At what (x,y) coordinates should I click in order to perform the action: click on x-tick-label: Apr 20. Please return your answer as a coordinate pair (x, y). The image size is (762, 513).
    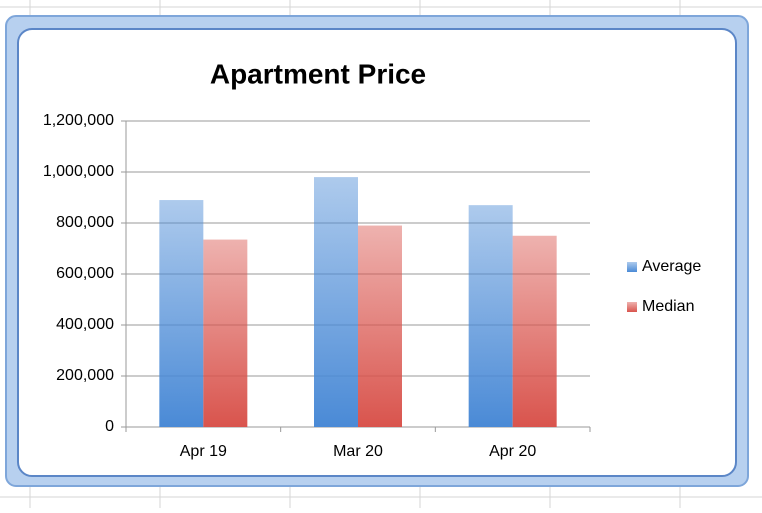
    Looking at the image, I should click on (512, 451).